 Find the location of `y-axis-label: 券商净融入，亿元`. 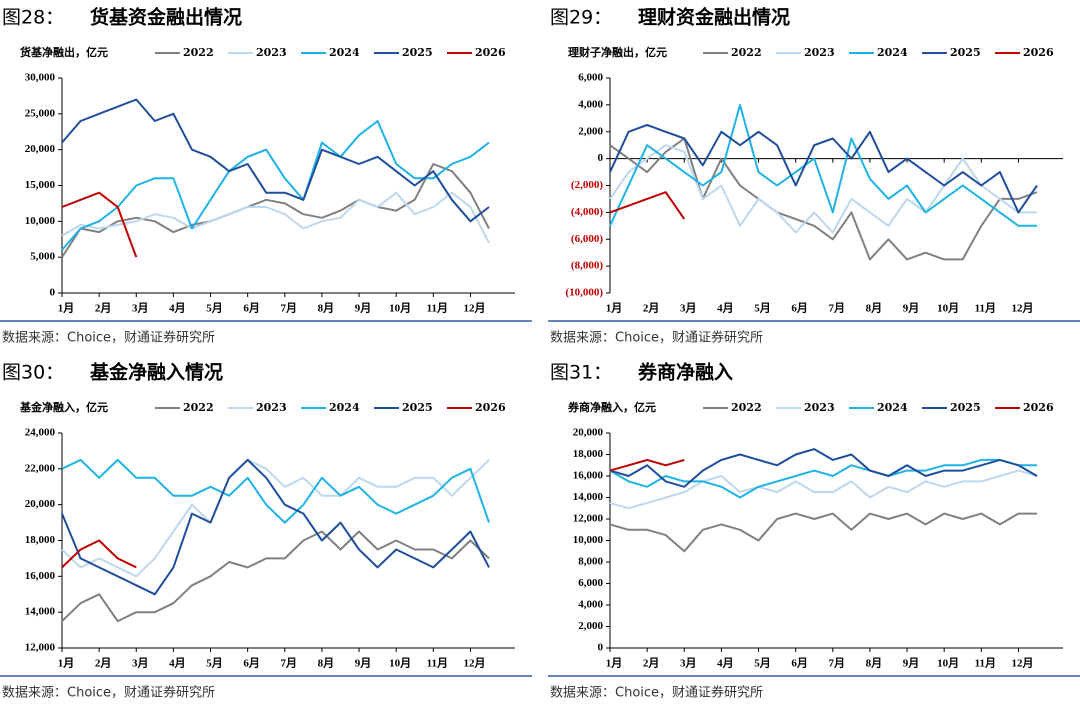

y-axis-label: 券商净融入，亿元 is located at coordinates (611, 407).